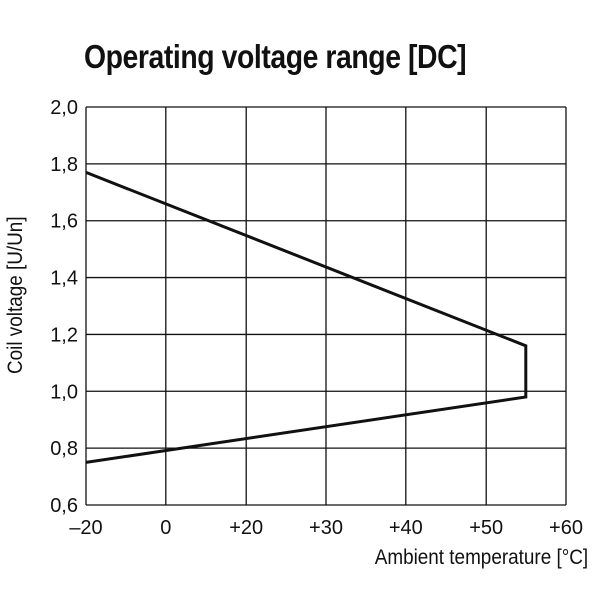  What do you see at coordinates (406, 528) in the screenshot?
I see `x-tick-label: +40` at bounding box center [406, 528].